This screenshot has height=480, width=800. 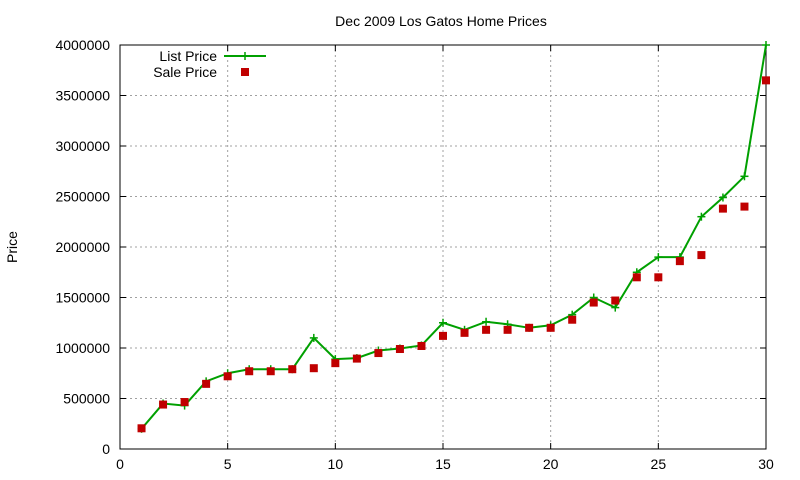 I want to click on y-tick-label: 3500000, so click(x=82, y=96).